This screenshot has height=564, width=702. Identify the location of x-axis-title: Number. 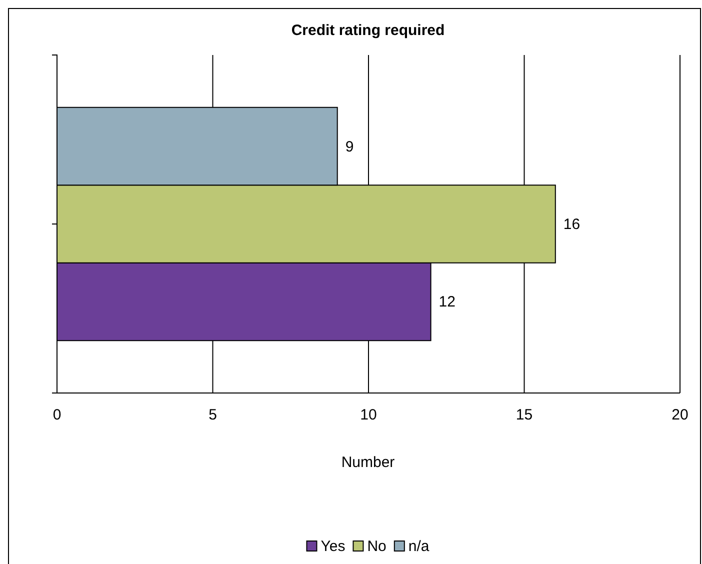
(368, 462).